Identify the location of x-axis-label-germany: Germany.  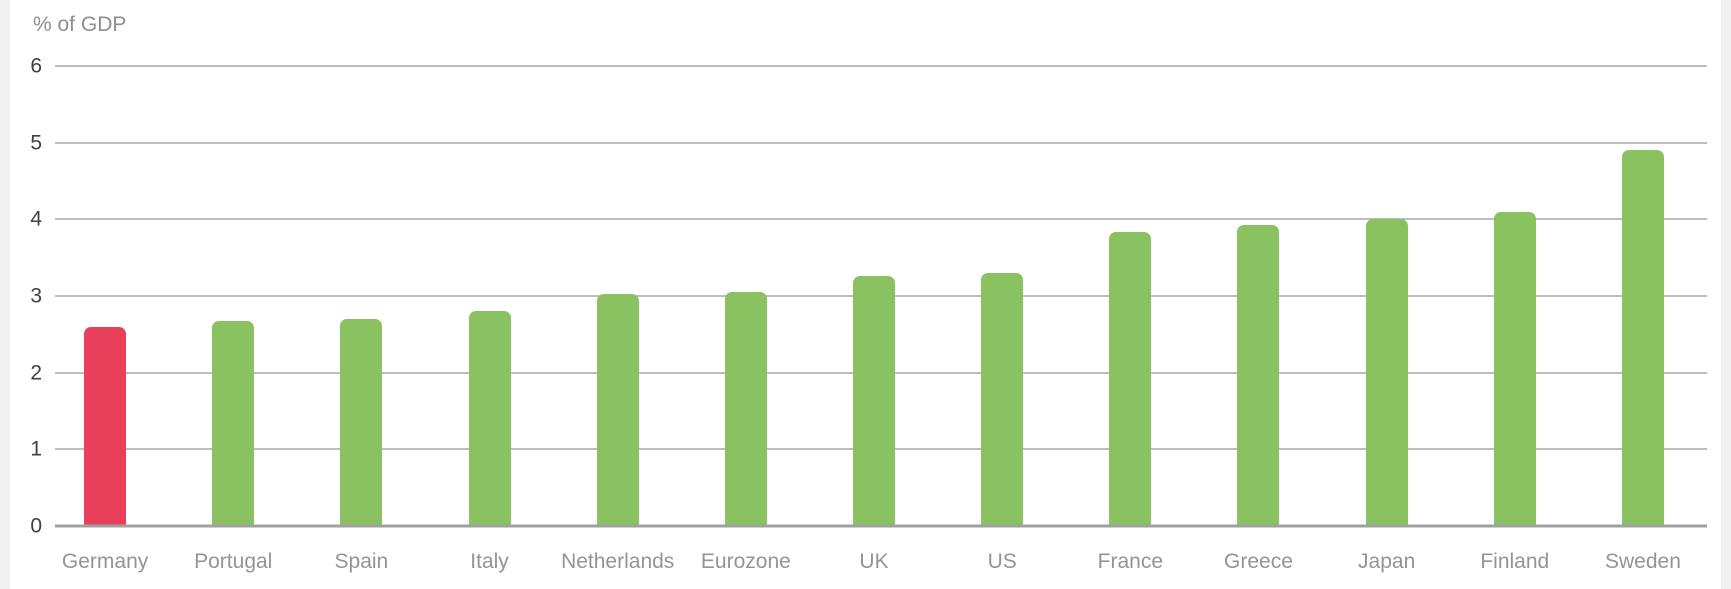
(105, 561).